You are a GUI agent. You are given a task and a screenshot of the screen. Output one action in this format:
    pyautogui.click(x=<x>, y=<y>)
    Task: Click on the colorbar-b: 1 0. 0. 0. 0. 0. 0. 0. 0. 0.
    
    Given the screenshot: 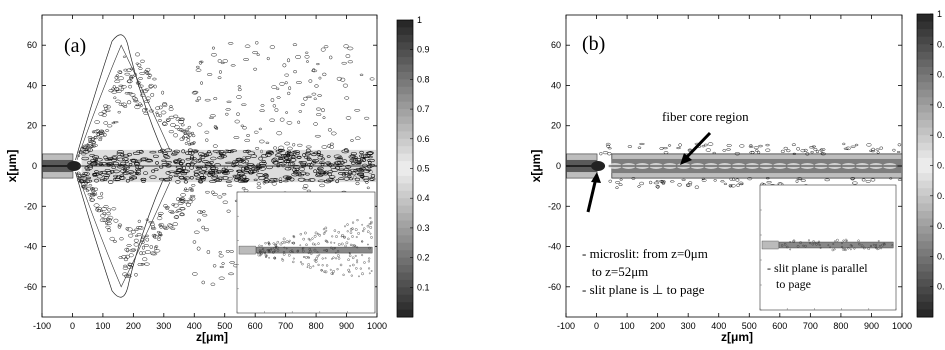 What is the action you would take?
    pyautogui.click(x=930, y=163)
    